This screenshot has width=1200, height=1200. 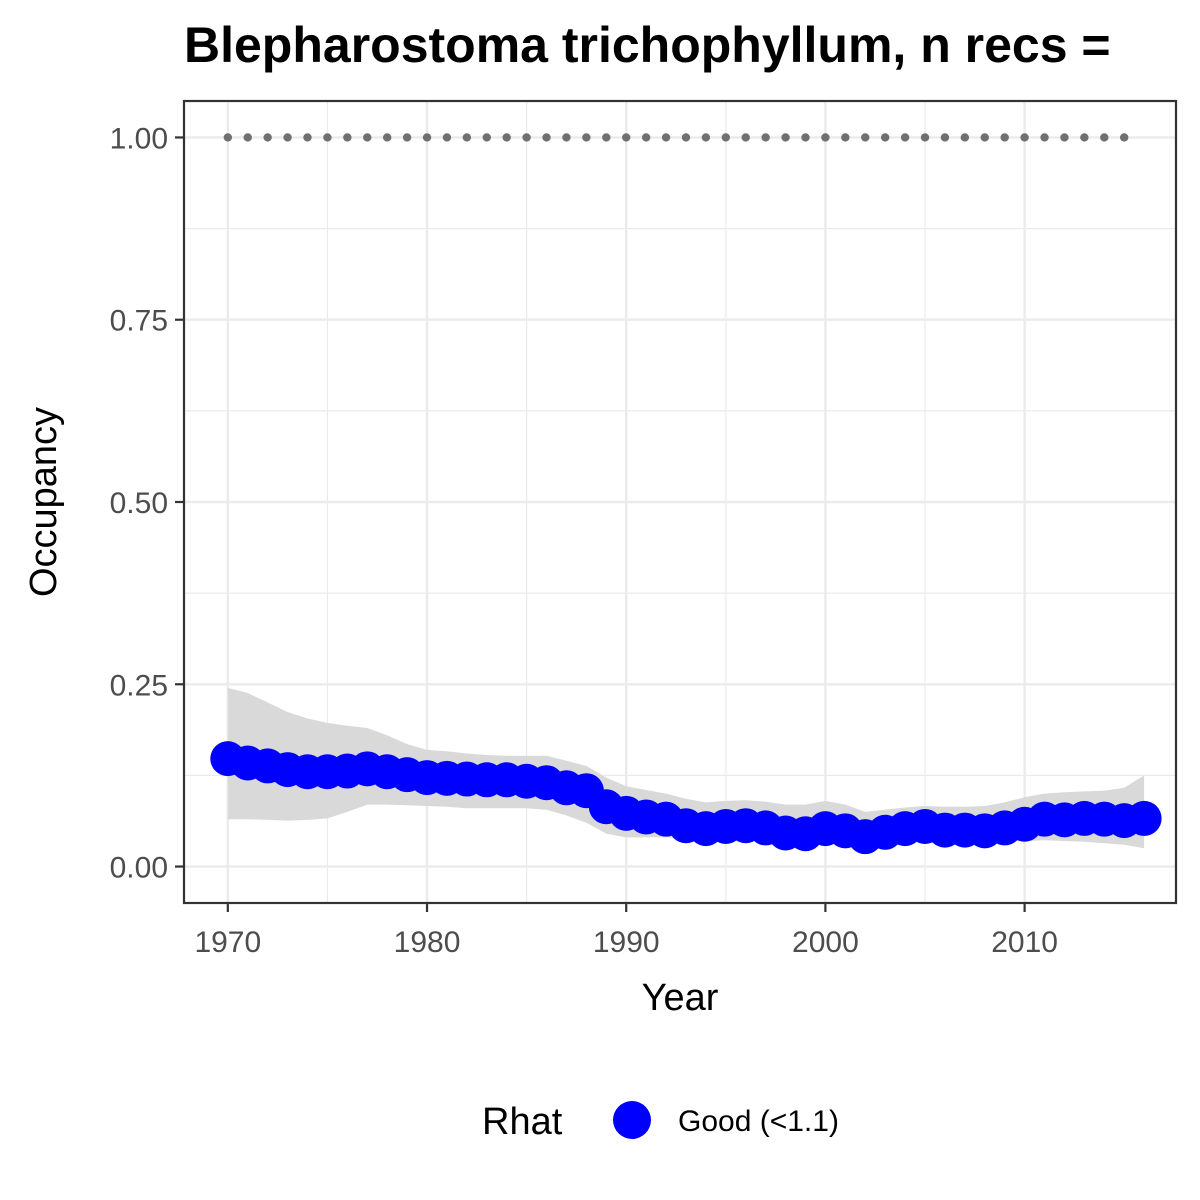 I want to click on data-point, so click(x=1144, y=818).